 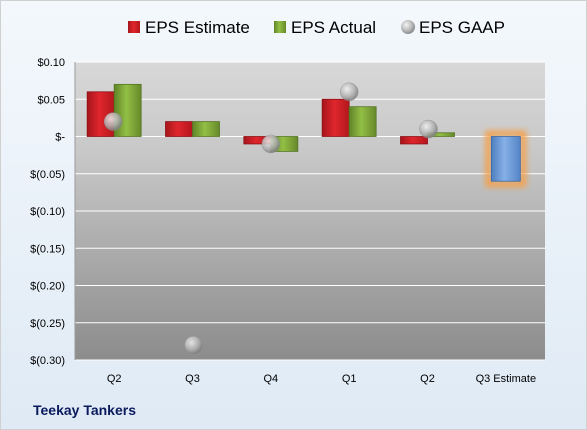 I want to click on y-tick-label: $0.10, so click(x=51, y=63).